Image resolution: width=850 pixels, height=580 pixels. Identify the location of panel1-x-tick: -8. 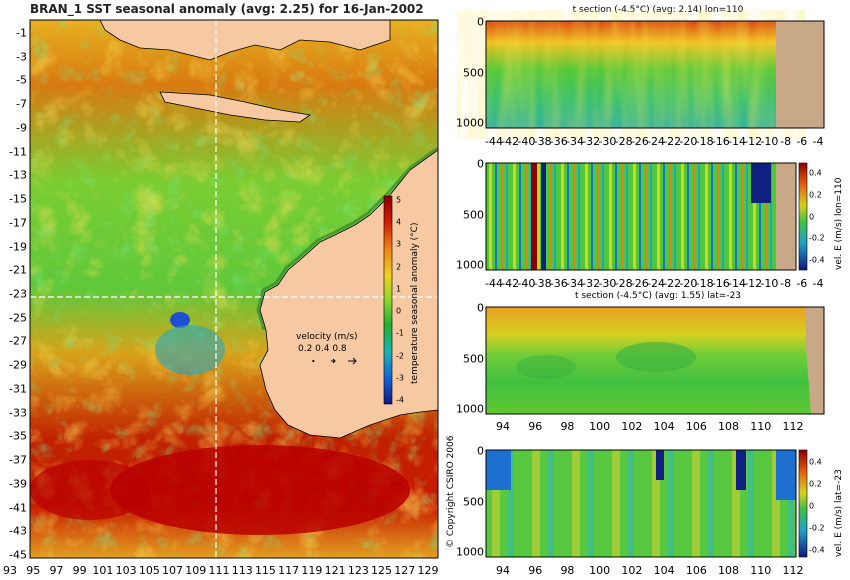
(786, 141).